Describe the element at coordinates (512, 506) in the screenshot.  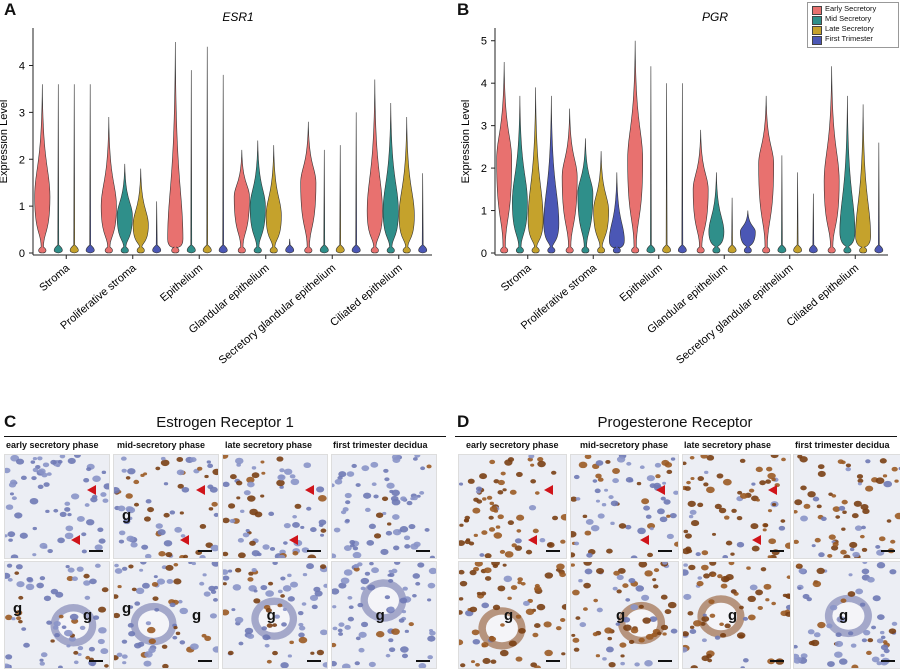
I see `histology-d-top-1-cells` at that location.